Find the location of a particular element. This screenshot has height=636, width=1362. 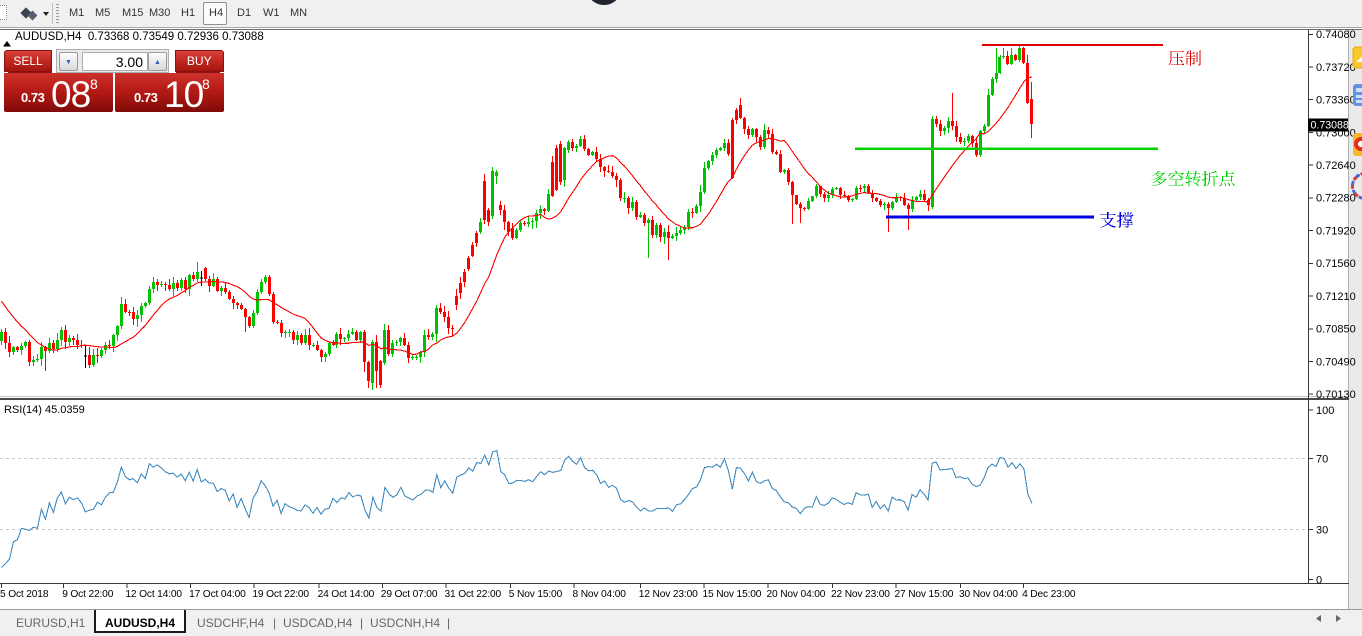

svg-text: 19 Oct 22:00 is located at coordinates (280, 594).